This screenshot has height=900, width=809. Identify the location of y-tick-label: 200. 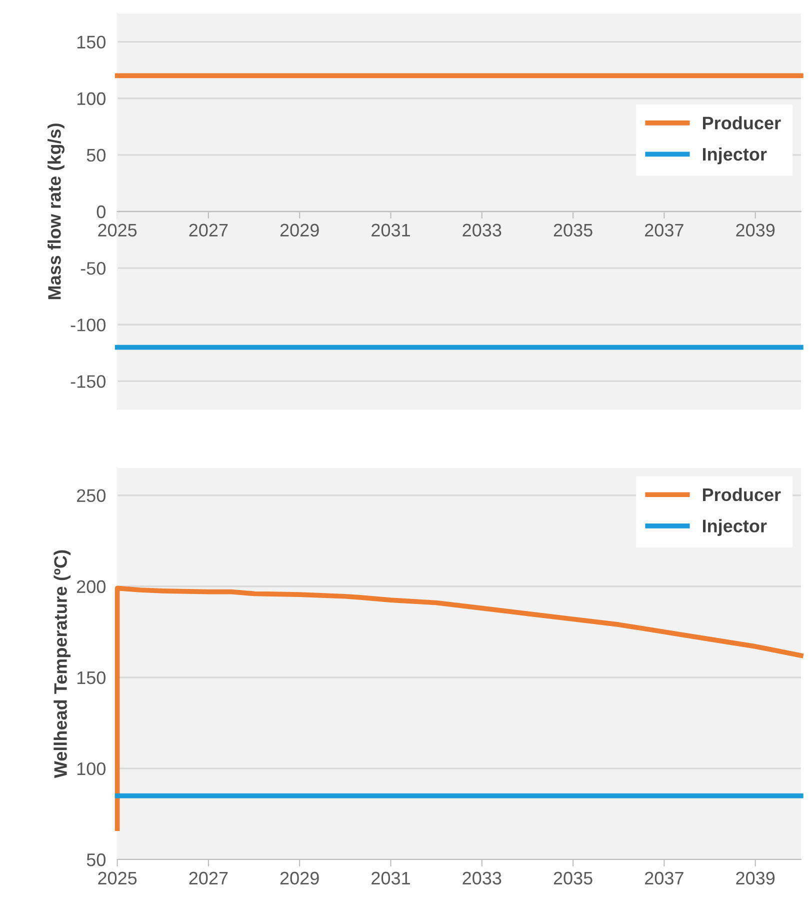
(91, 587).